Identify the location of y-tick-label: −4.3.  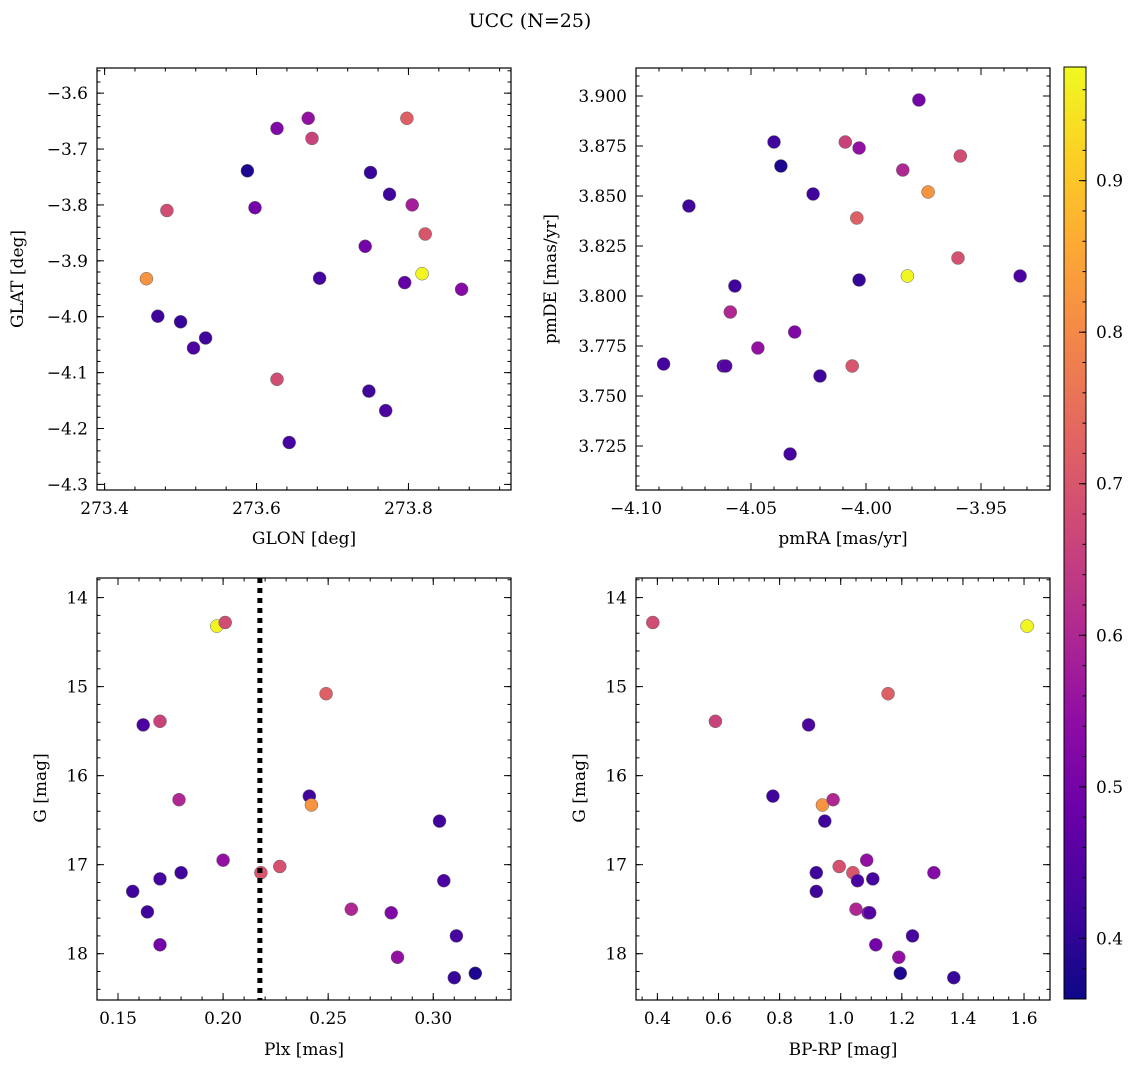
(67, 485).